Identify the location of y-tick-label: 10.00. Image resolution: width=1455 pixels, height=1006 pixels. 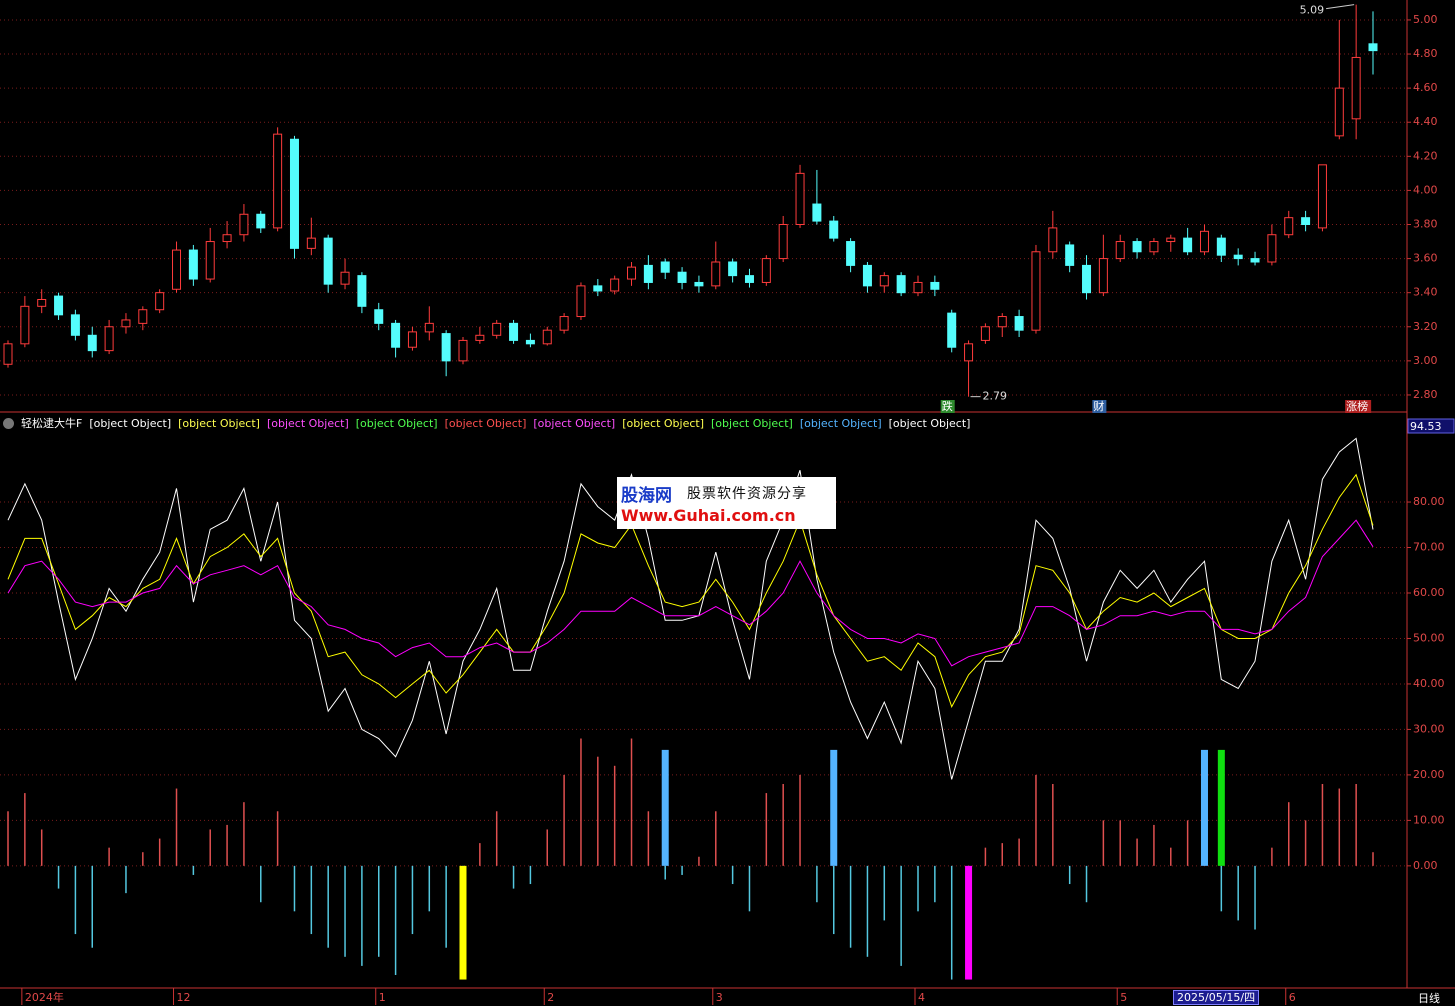
(1429, 819).